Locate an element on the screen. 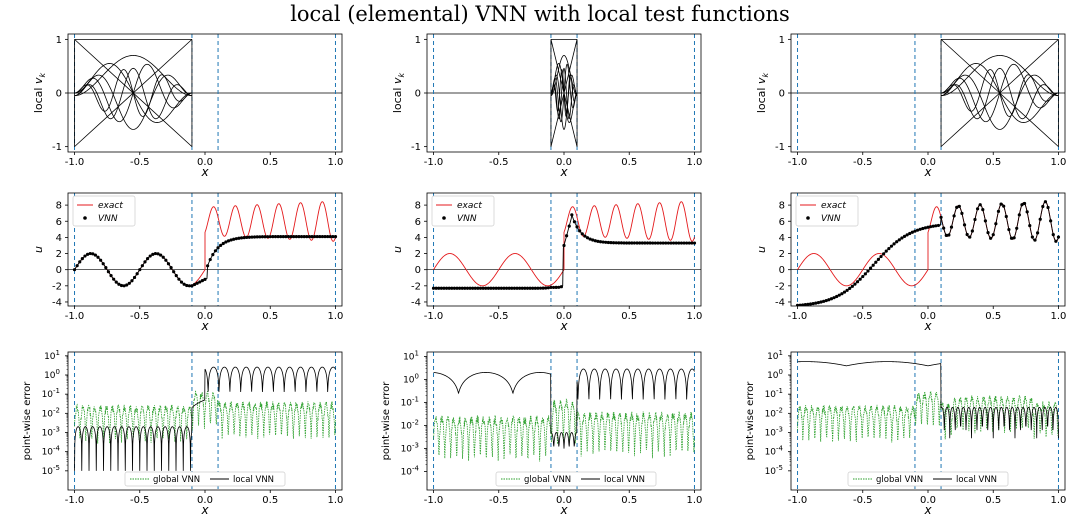  subplot-row1-col3: -1.0 -0.5 0.0 0.5 1.0 x -1 0 1 local vk is located at coordinates (910, 106).